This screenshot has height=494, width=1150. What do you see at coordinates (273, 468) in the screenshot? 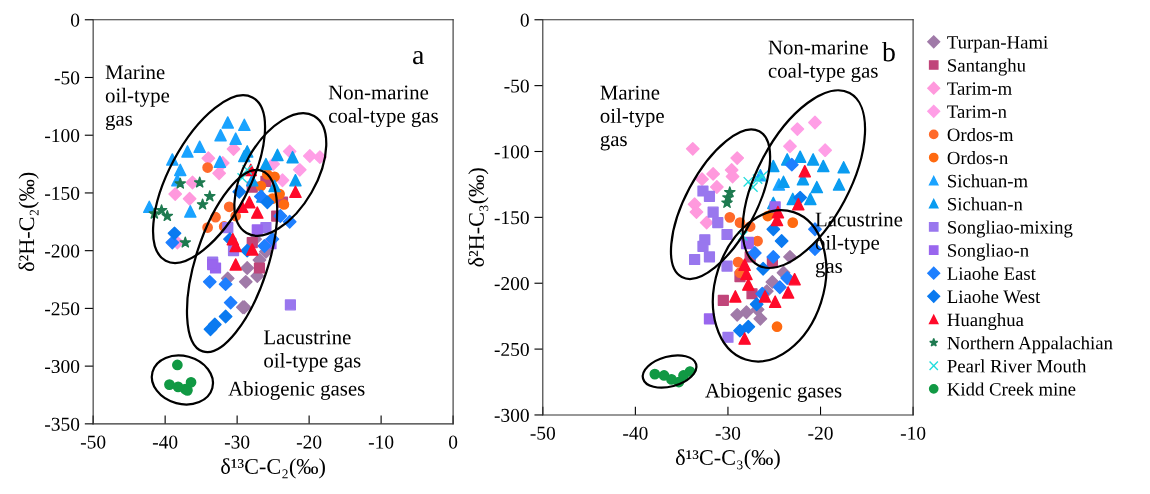
I see `x-axis-title: δ¹³C-C₂(‰)` at bounding box center [273, 468].